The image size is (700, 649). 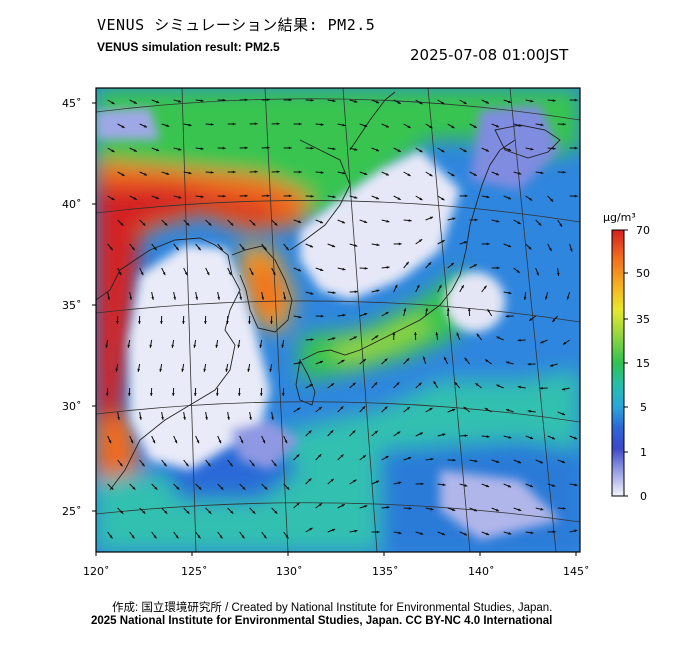 What do you see at coordinates (72, 103) in the screenshot?
I see `lat-label-45: 45˚` at bounding box center [72, 103].